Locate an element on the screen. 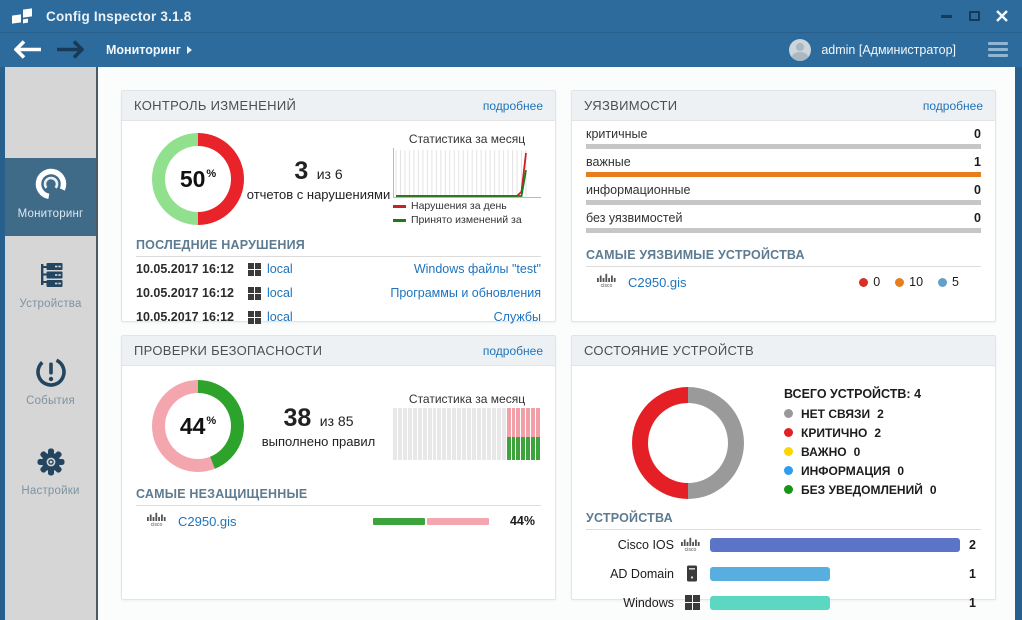  report-link: Службы is located at coordinates (517, 317).